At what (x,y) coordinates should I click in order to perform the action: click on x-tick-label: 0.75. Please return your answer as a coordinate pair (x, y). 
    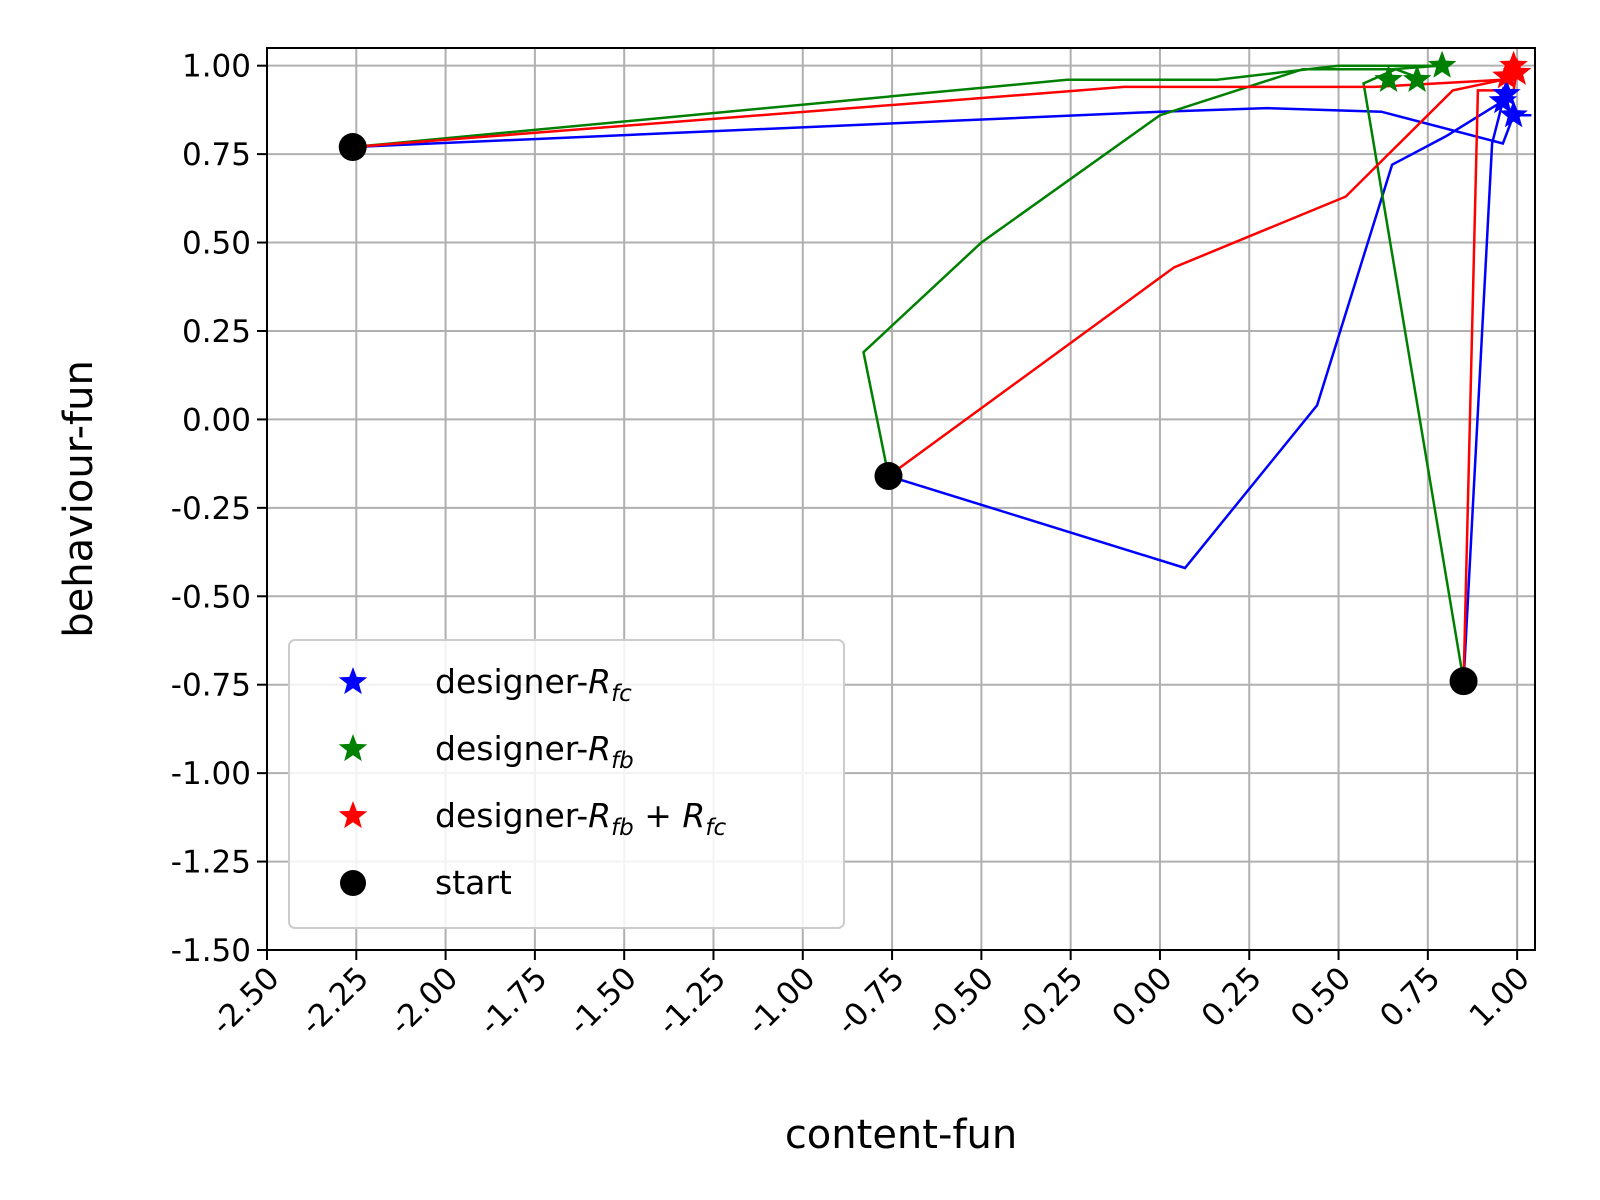
    Looking at the image, I should click on (1410, 997).